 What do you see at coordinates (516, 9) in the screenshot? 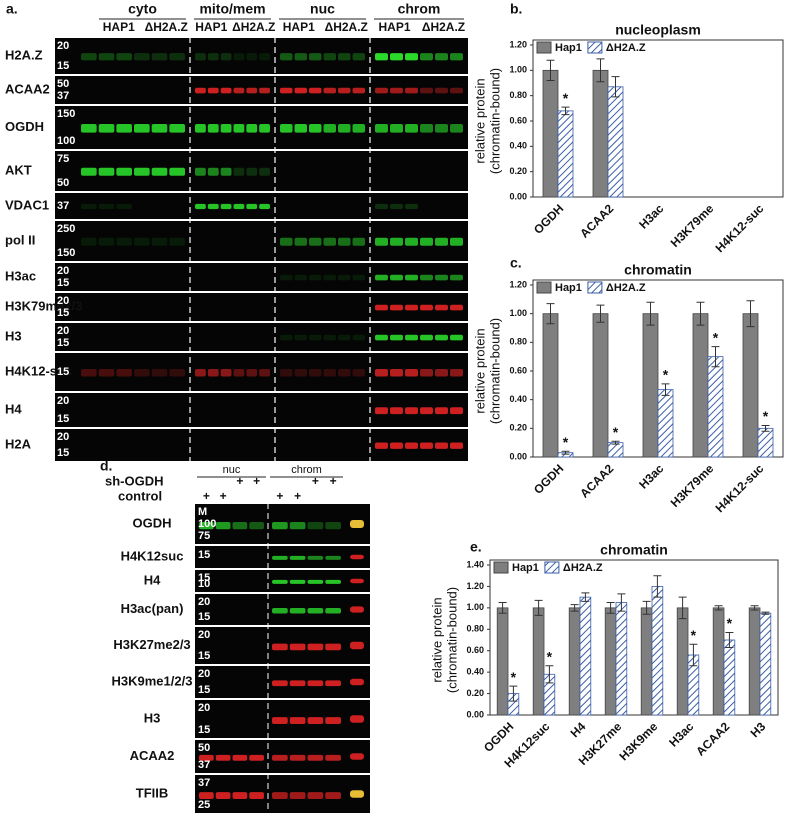
I see `panel-label: b.` at bounding box center [516, 9].